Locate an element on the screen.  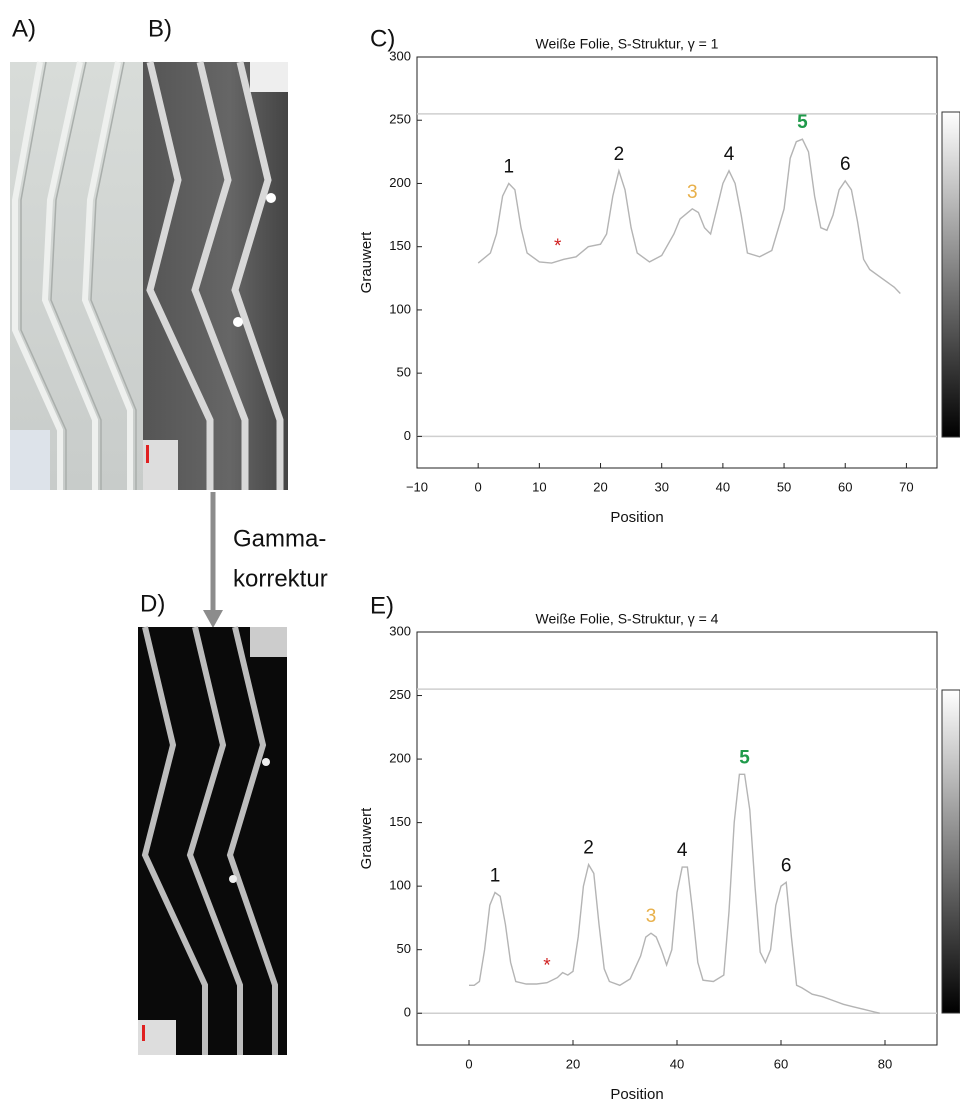
x-tick-label: 70 is located at coordinates (906, 486).